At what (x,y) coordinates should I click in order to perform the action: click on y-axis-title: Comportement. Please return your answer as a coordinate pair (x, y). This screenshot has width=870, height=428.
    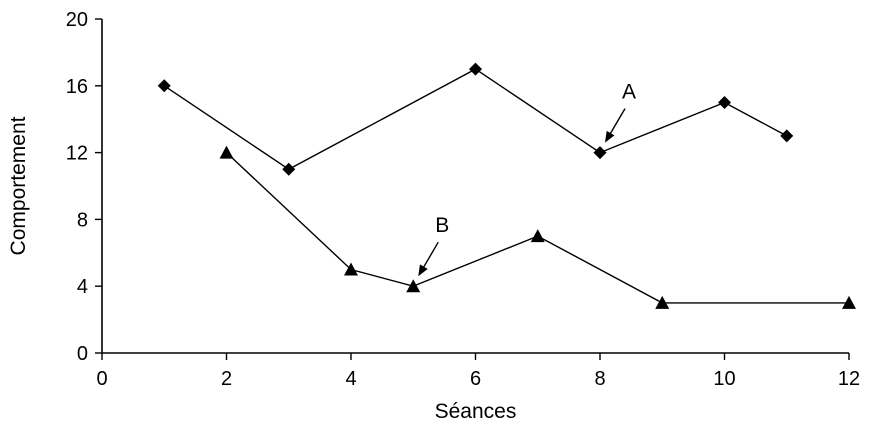
    Looking at the image, I should click on (18, 185).